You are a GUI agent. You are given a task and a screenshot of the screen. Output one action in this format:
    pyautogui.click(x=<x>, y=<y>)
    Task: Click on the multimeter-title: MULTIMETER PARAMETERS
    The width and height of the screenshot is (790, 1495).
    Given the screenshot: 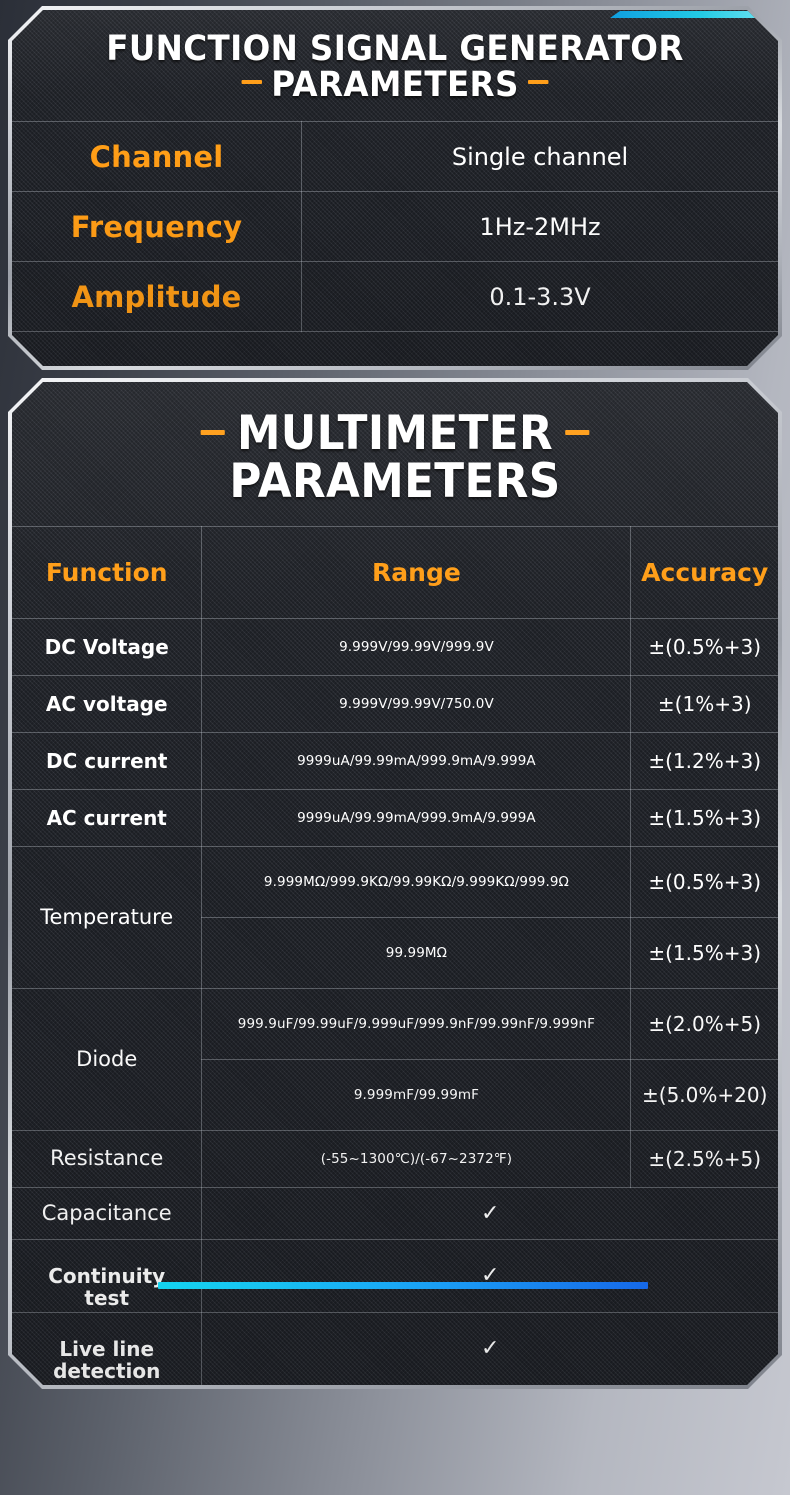 What is the action you would take?
    pyautogui.click(x=395, y=444)
    